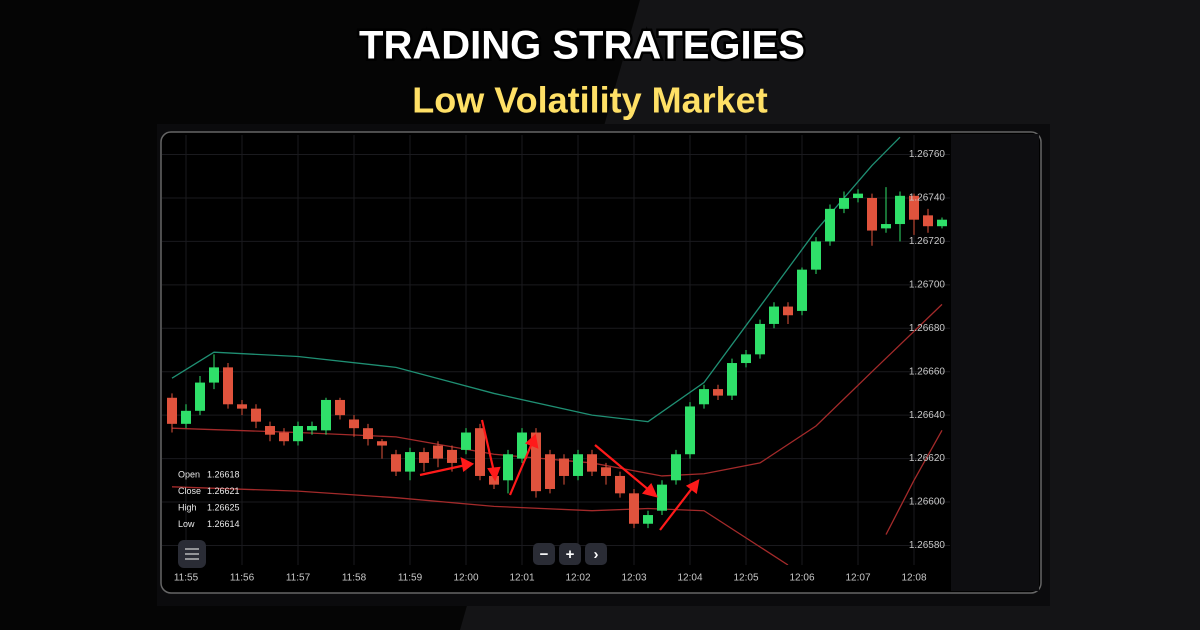 The width and height of the screenshot is (1200, 630). I want to click on x-tick-label: 12:06, so click(801, 578).